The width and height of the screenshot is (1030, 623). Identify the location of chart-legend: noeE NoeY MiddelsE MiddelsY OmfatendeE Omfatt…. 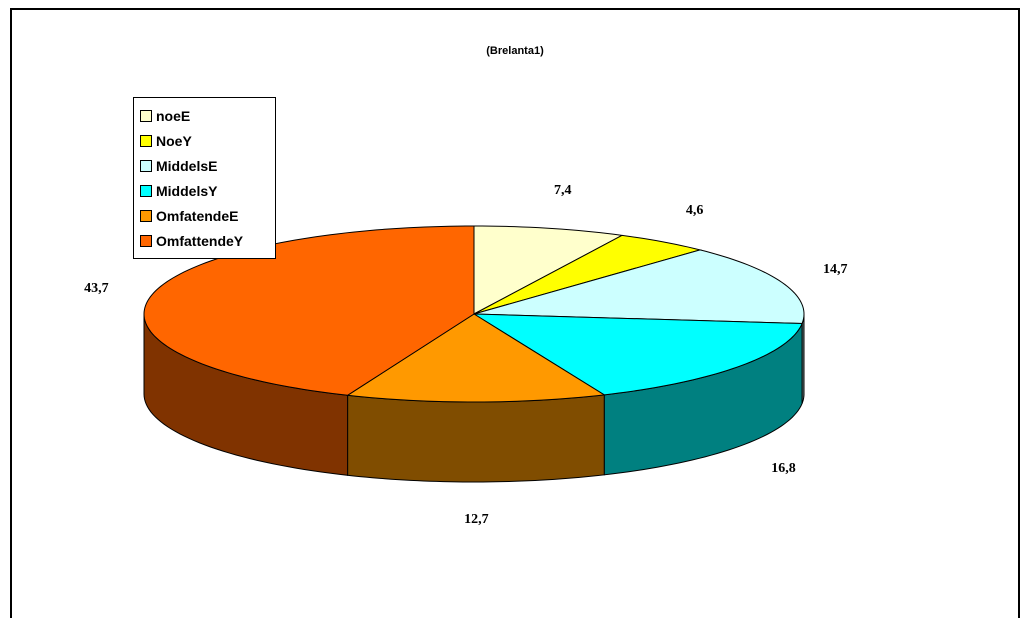
(204, 178).